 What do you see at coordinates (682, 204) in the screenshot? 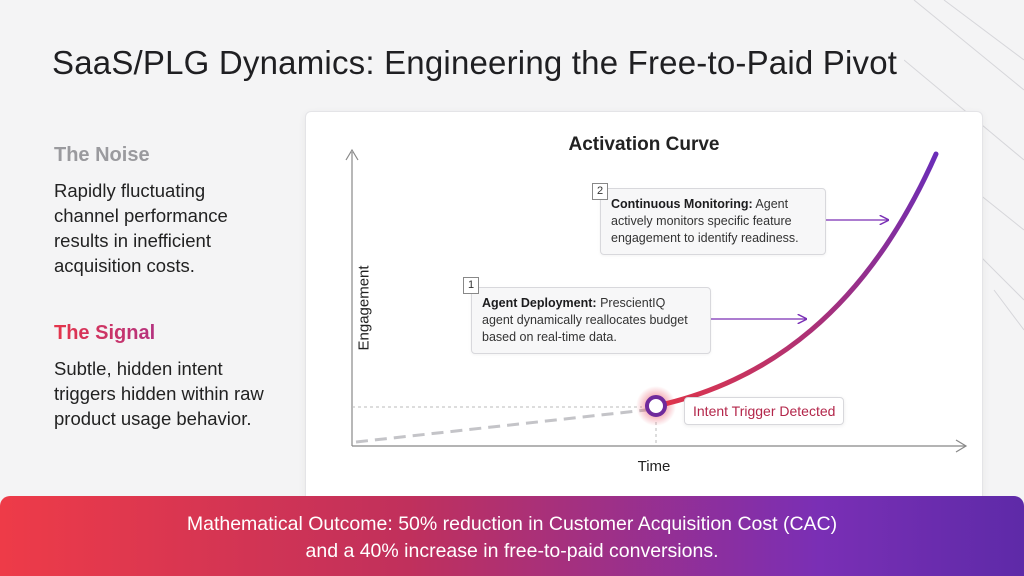
I see `callout-2-title: Continuous Monitoring:` at bounding box center [682, 204].